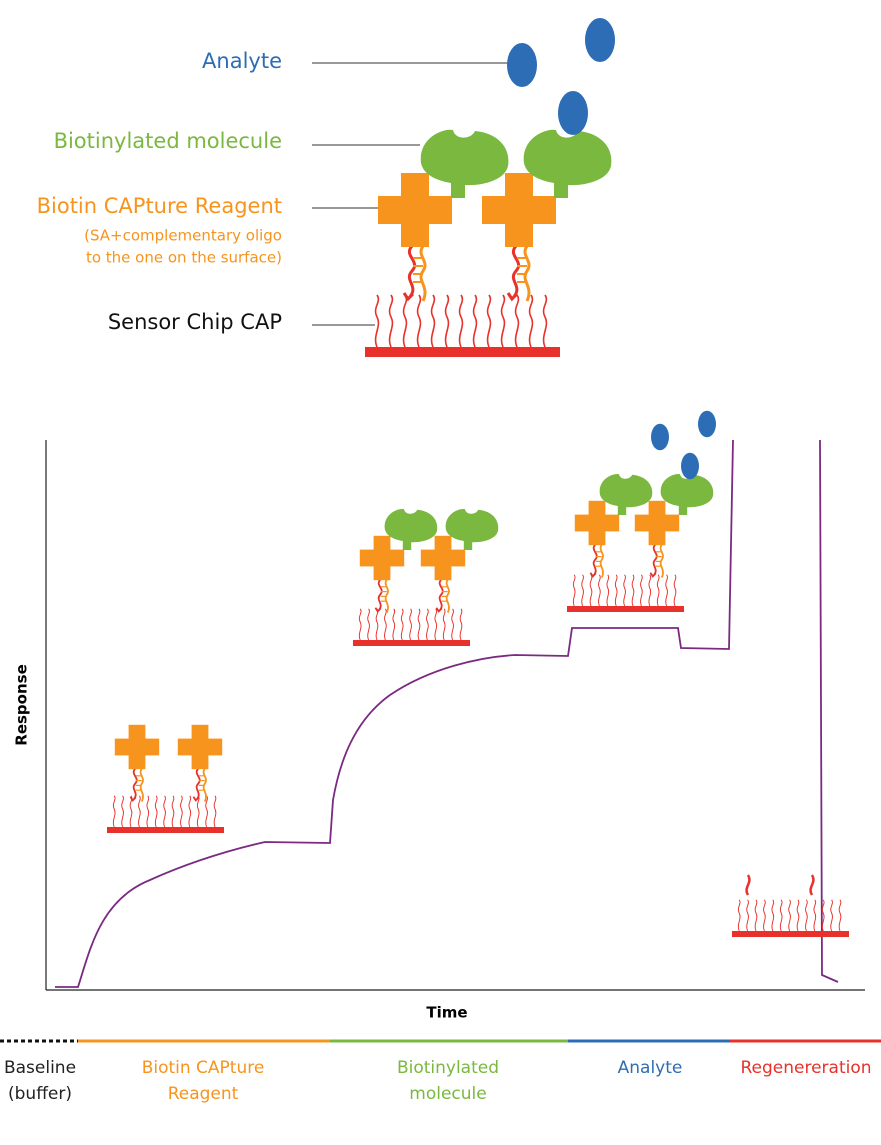  Describe the element at coordinates (447, 1094) in the screenshot. I see `phase-label: molecule` at that location.